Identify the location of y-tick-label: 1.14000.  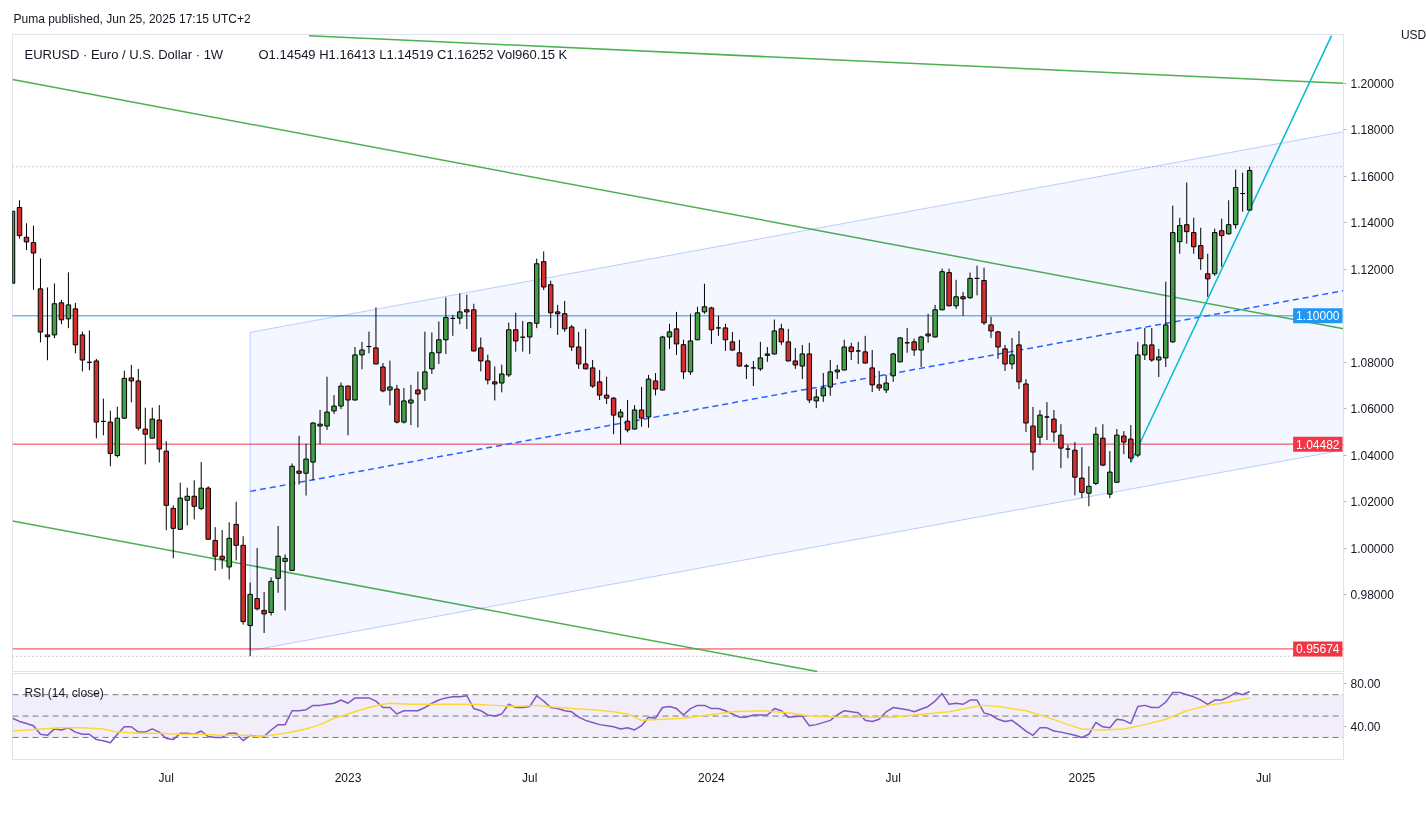
(1372, 223).